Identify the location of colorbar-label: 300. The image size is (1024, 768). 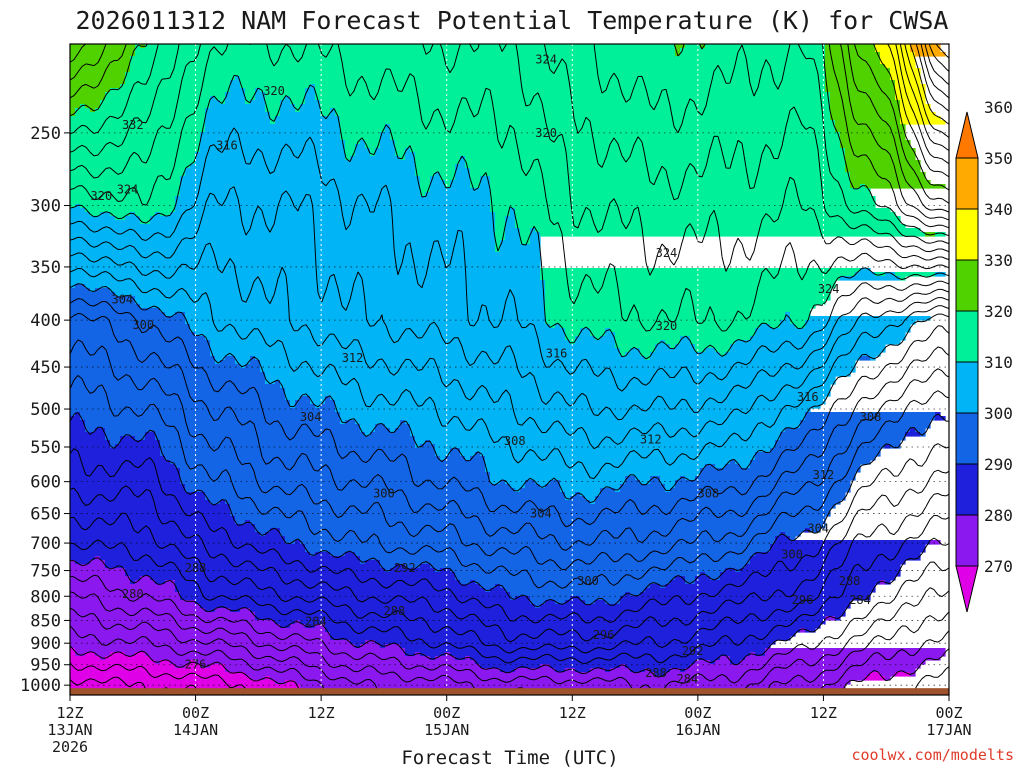
(998, 413).